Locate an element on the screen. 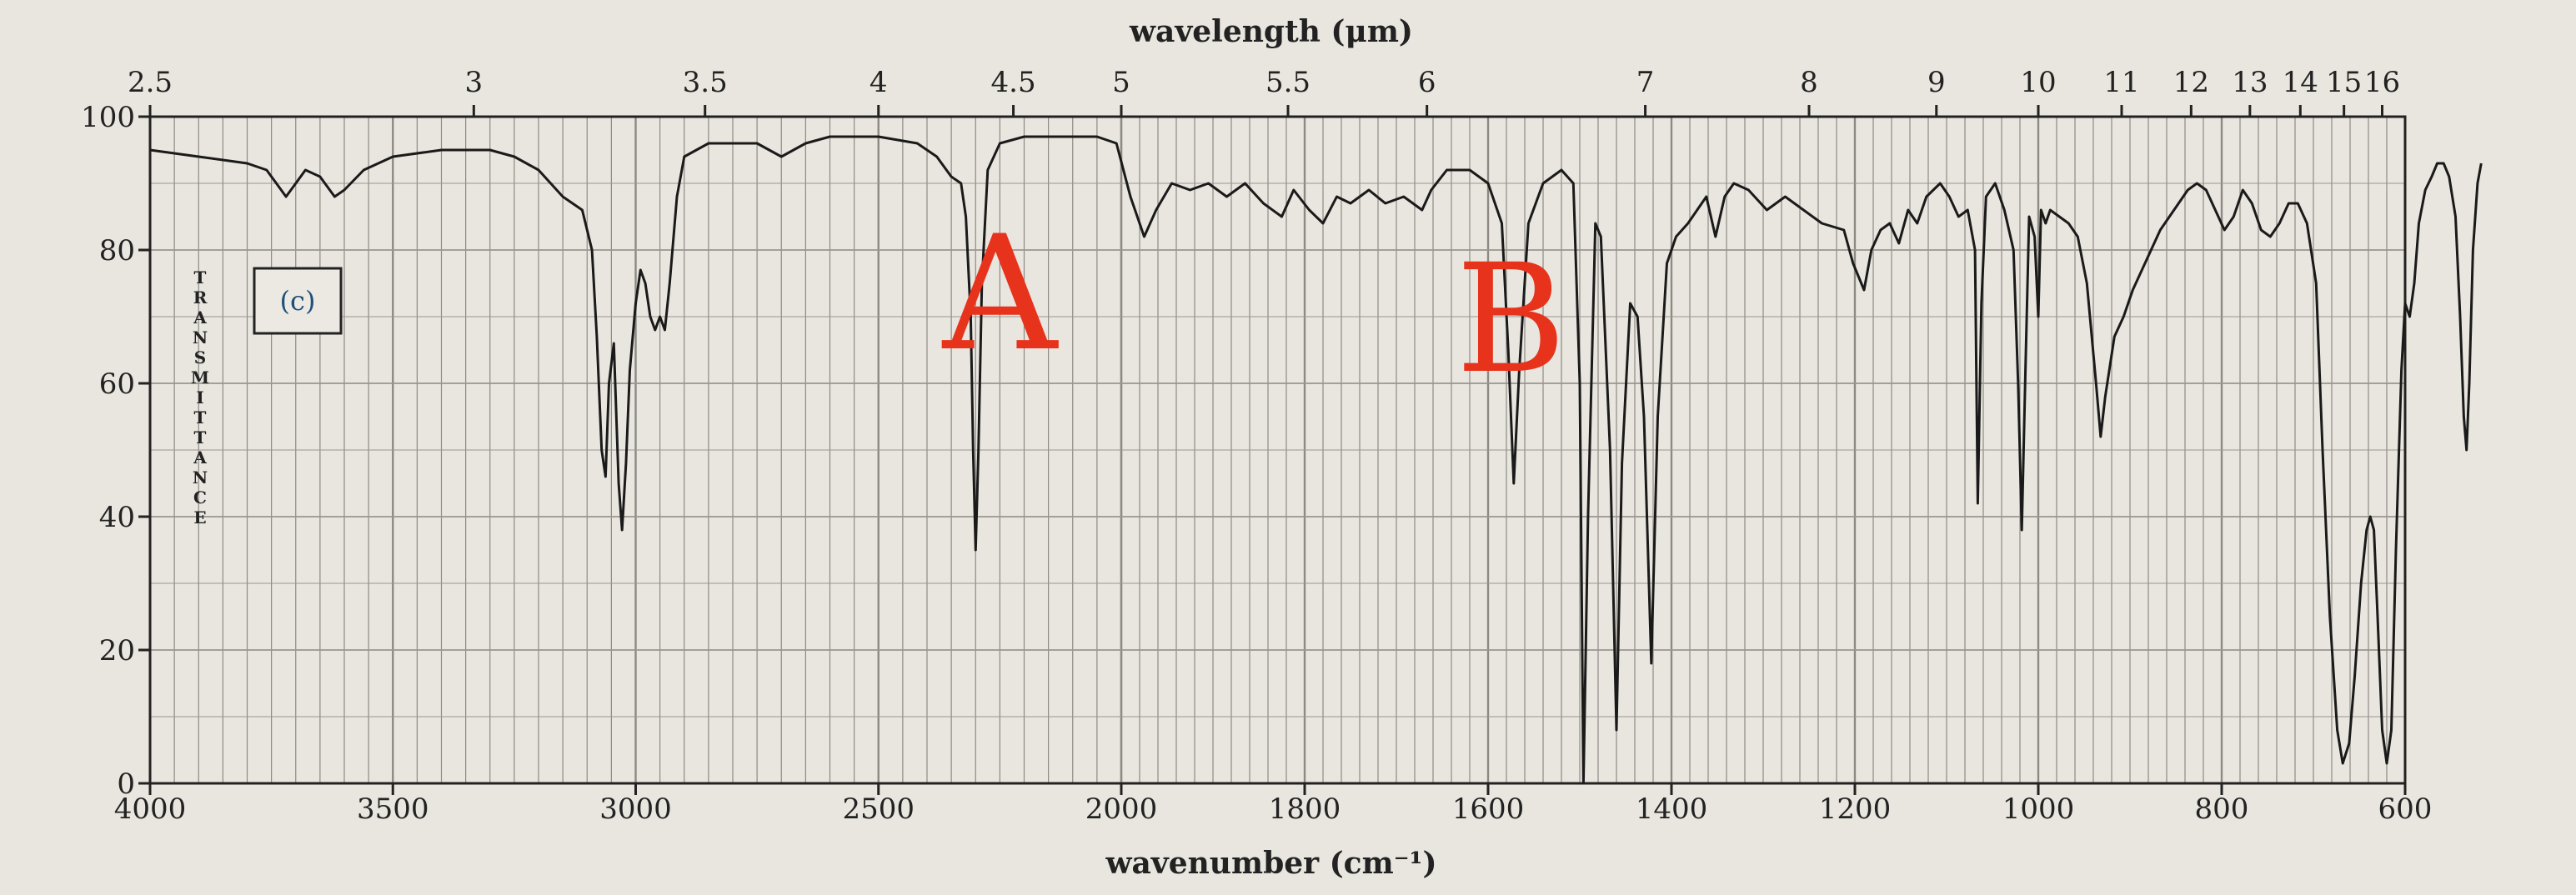 This screenshot has width=2576, height=895. x-tick-label: 1800 is located at coordinates (1305, 809).